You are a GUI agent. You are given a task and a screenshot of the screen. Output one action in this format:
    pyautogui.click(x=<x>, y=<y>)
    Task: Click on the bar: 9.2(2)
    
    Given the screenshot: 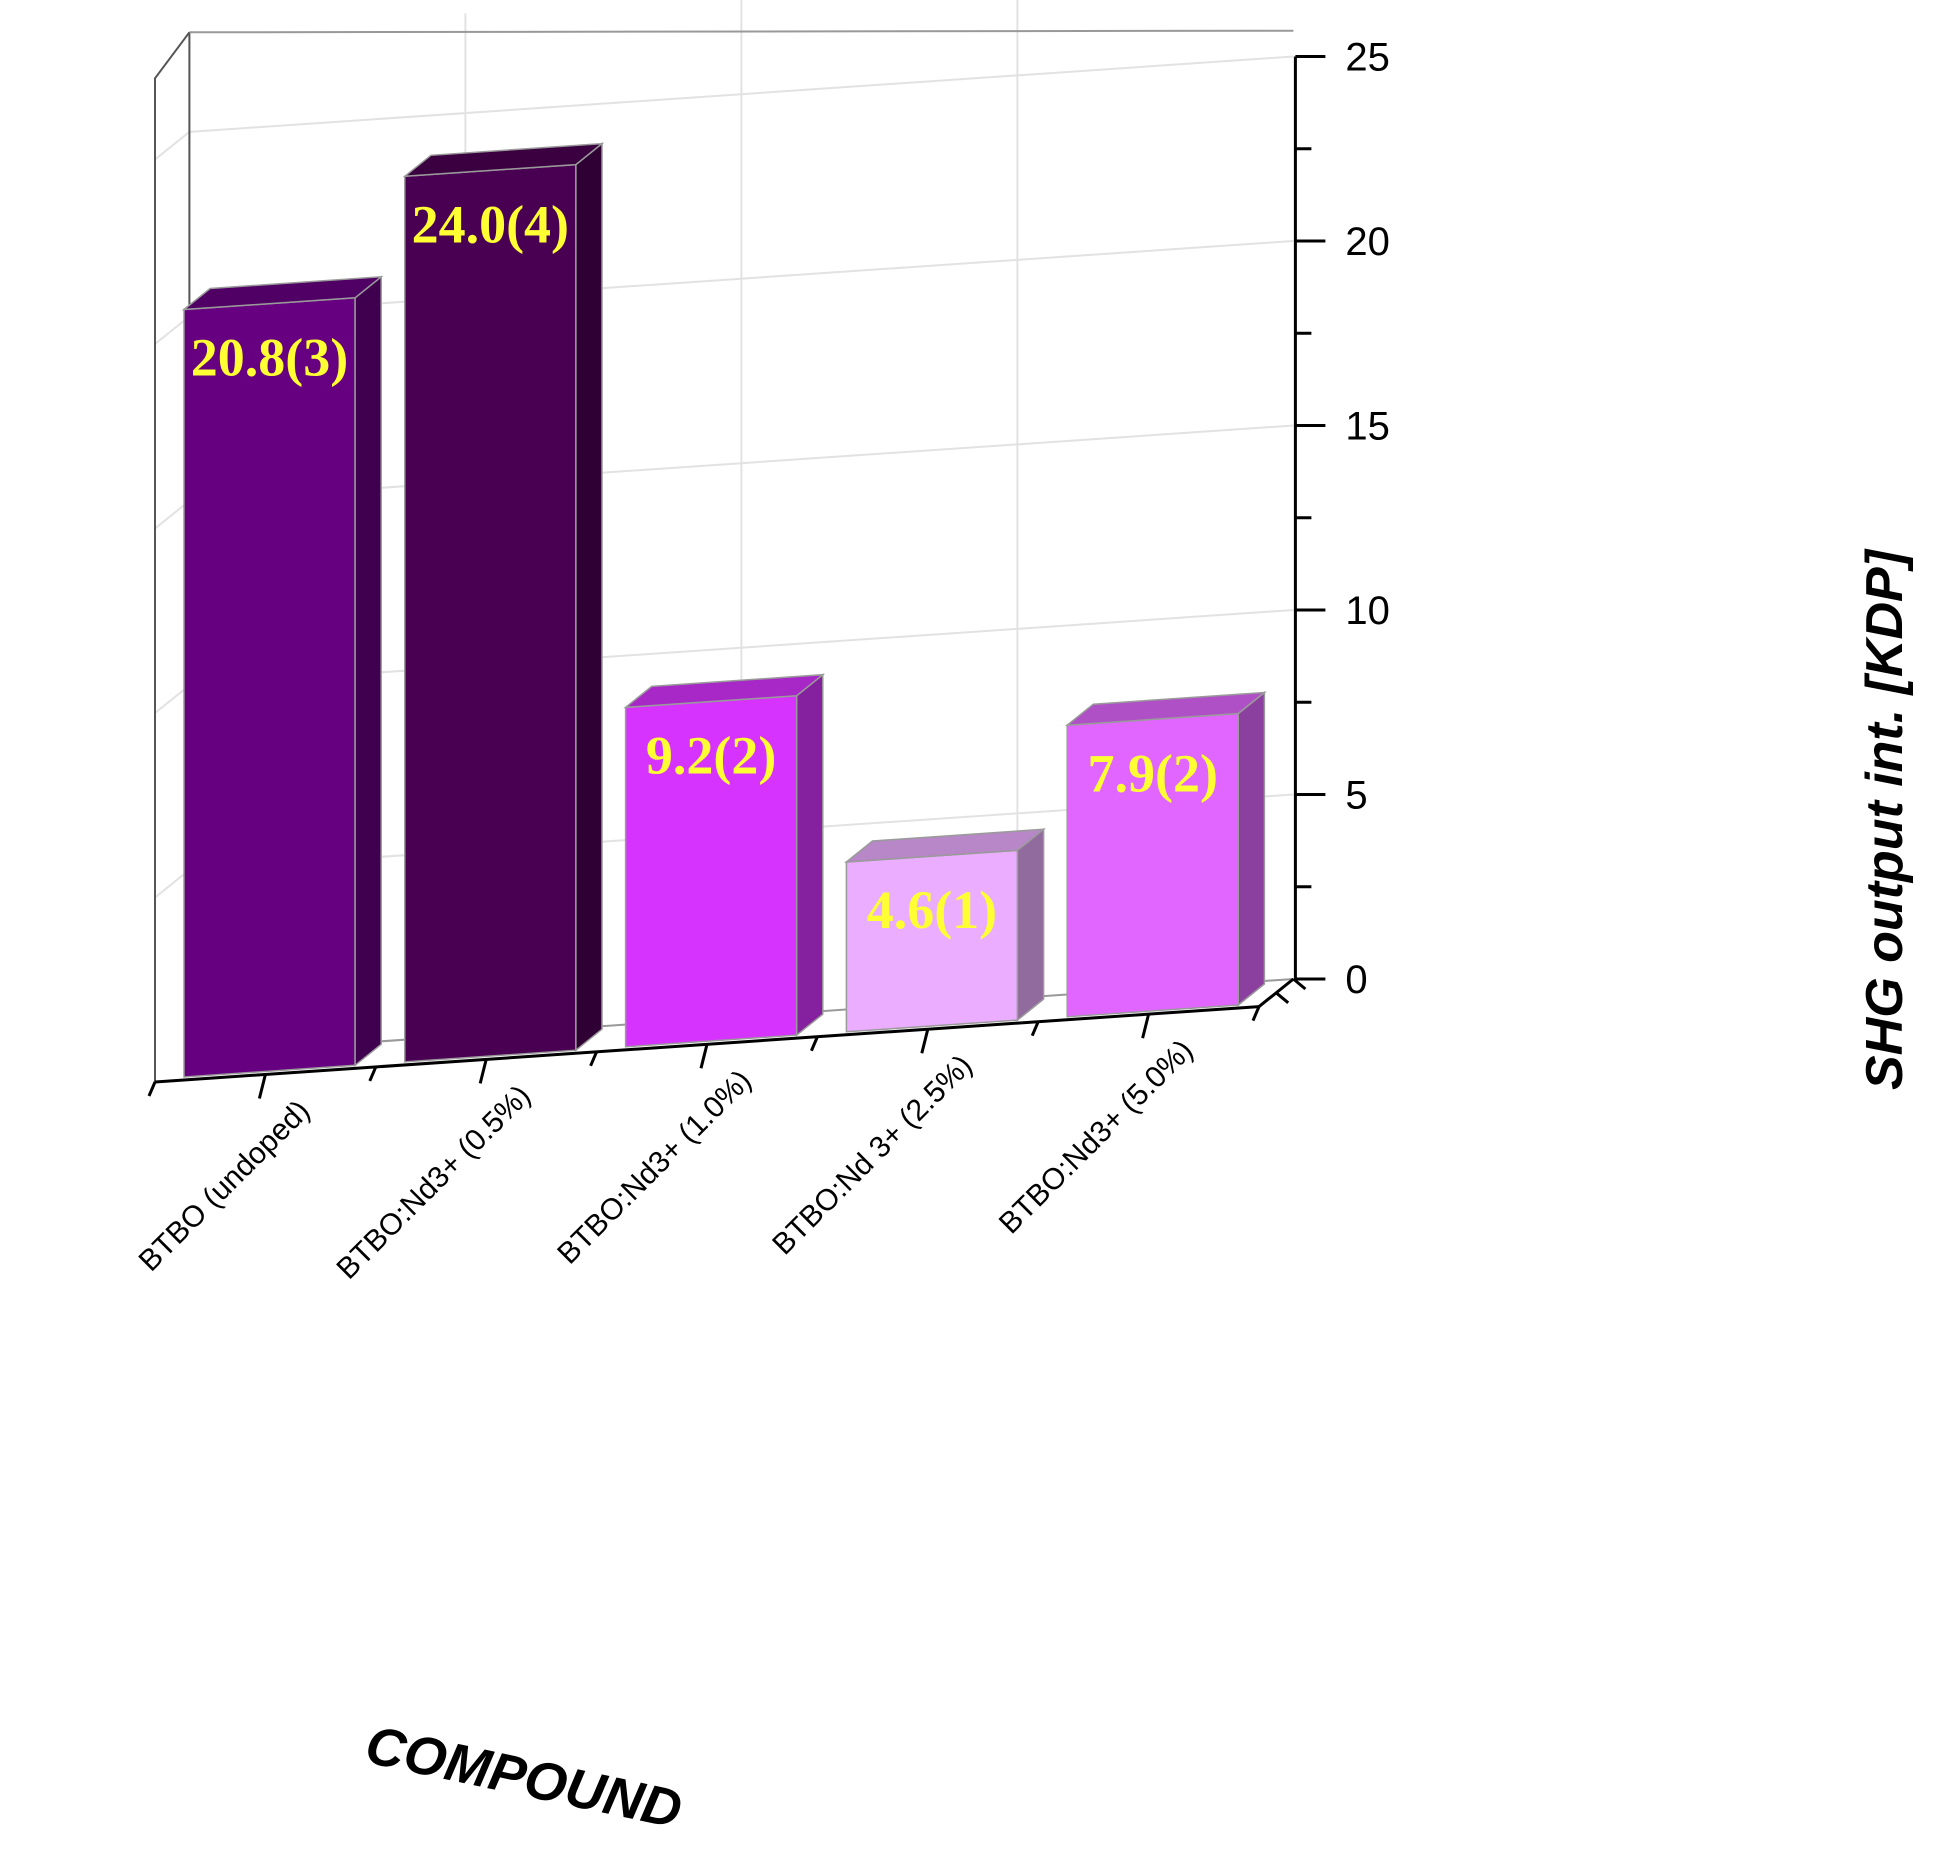 What is the action you would take?
    pyautogui.click(x=724, y=860)
    